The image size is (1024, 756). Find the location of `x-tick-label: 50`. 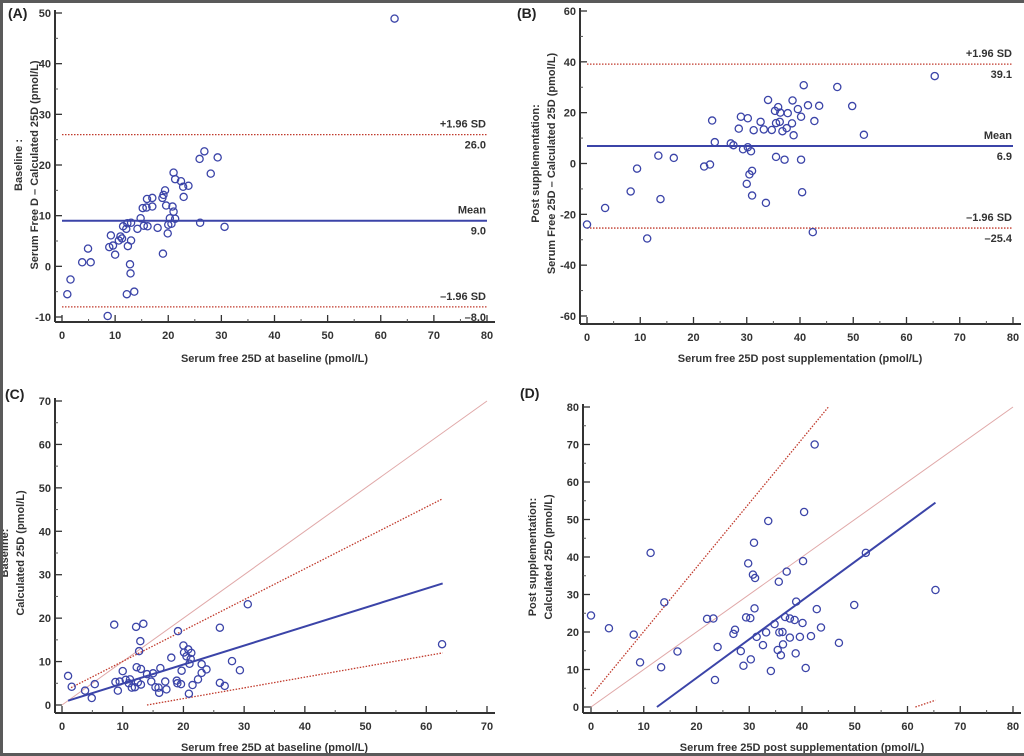

x-tick-label: 50 is located at coordinates (853, 338).